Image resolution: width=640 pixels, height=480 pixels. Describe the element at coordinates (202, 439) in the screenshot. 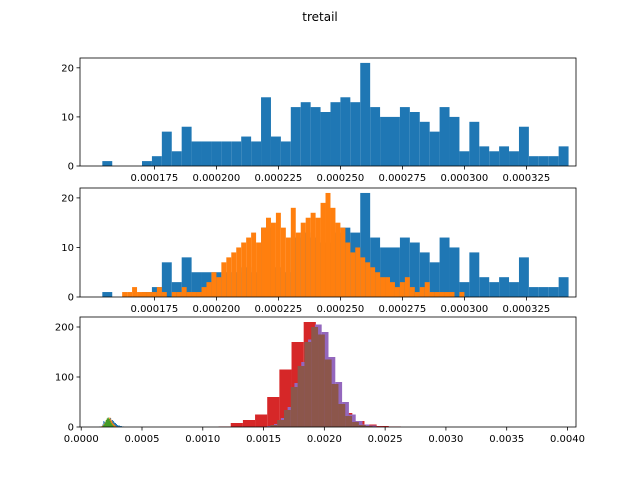

I see `x-tick-label: 0.0010` at that location.